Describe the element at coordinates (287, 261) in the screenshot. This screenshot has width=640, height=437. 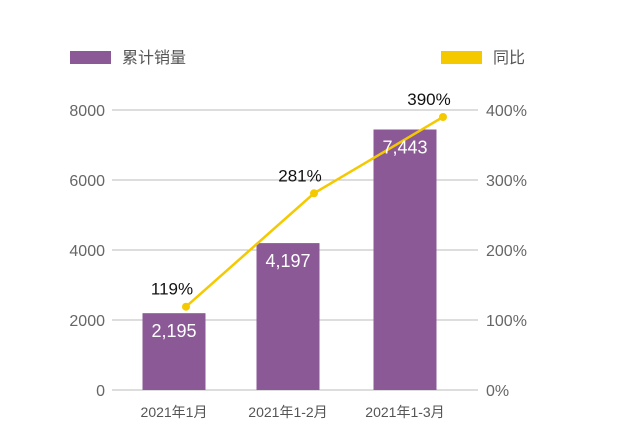
I see `bar-value-label: 4,197` at that location.